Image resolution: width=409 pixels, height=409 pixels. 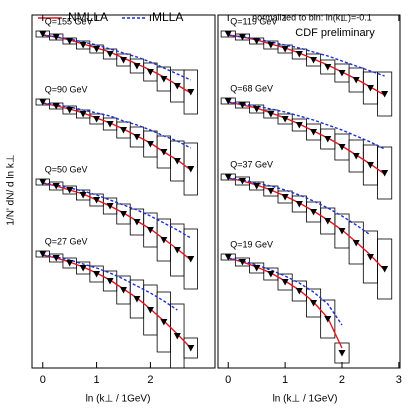 I want to click on nmlla-curve, so click(x=307, y=224).